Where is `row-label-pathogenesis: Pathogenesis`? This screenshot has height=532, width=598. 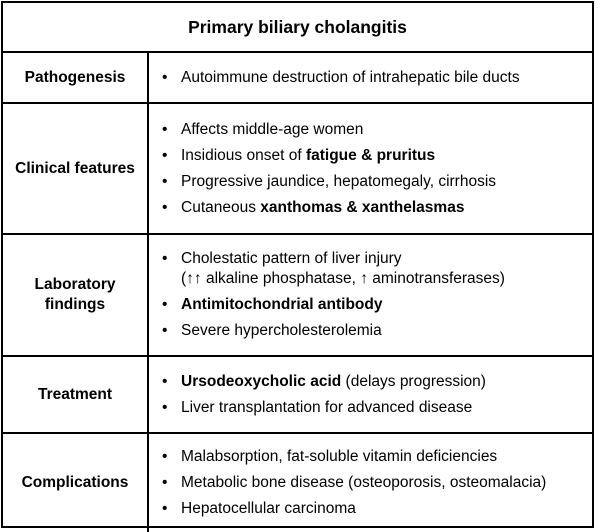 row-label-pathogenesis: Pathogenesis is located at coordinates (76, 77).